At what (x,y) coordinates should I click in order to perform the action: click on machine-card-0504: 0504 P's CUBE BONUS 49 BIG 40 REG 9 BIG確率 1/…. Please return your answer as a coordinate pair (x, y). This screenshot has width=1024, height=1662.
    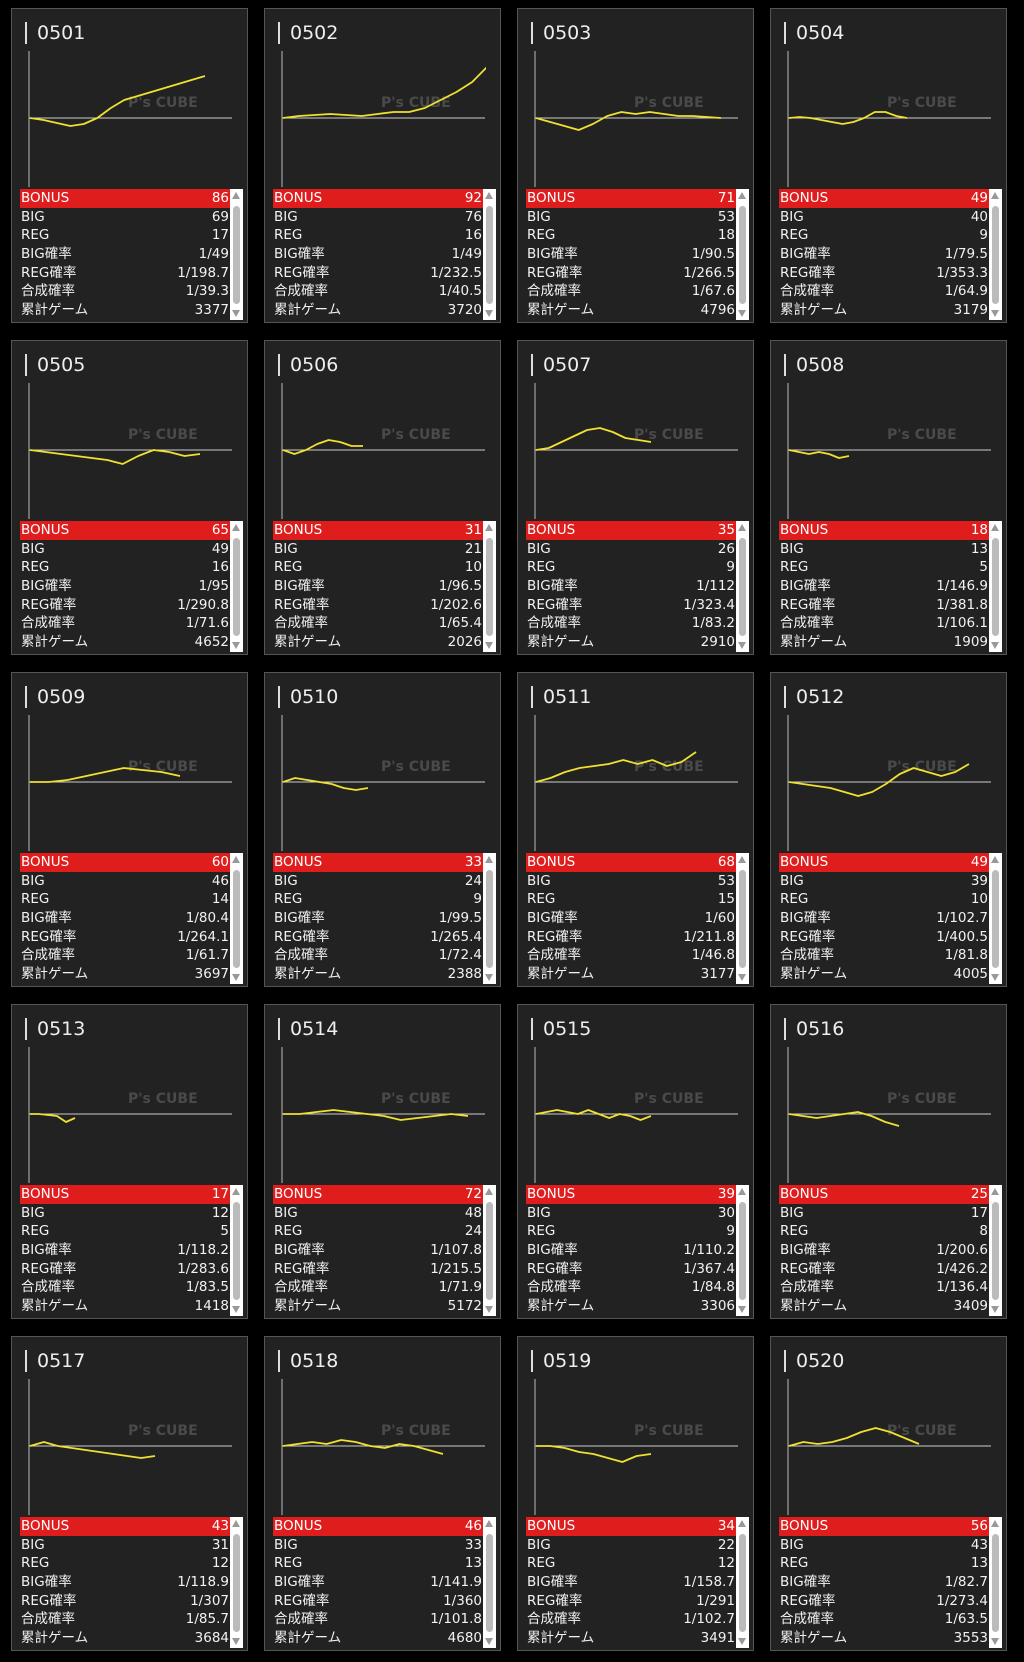
    Looking at the image, I should click on (888, 165).